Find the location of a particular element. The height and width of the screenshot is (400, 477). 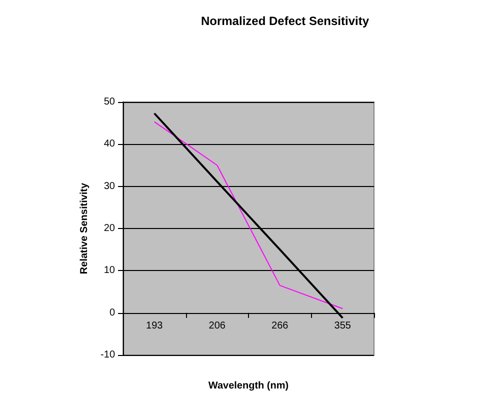

y-tick-label: 10 is located at coordinates (110, 270).